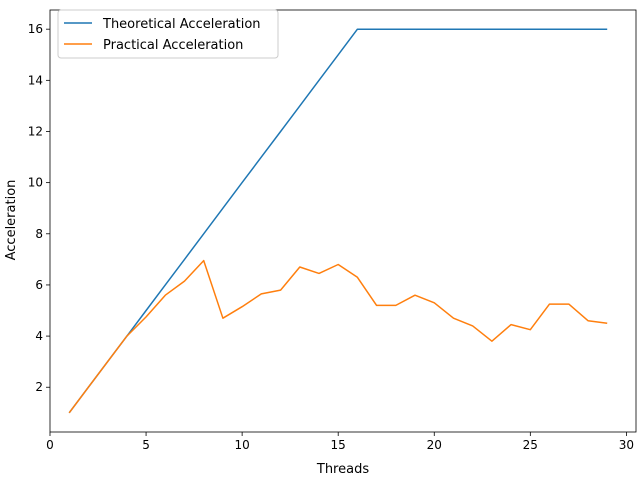  Describe the element at coordinates (39, 234) in the screenshot. I see `y-tick-label: 8` at that location.